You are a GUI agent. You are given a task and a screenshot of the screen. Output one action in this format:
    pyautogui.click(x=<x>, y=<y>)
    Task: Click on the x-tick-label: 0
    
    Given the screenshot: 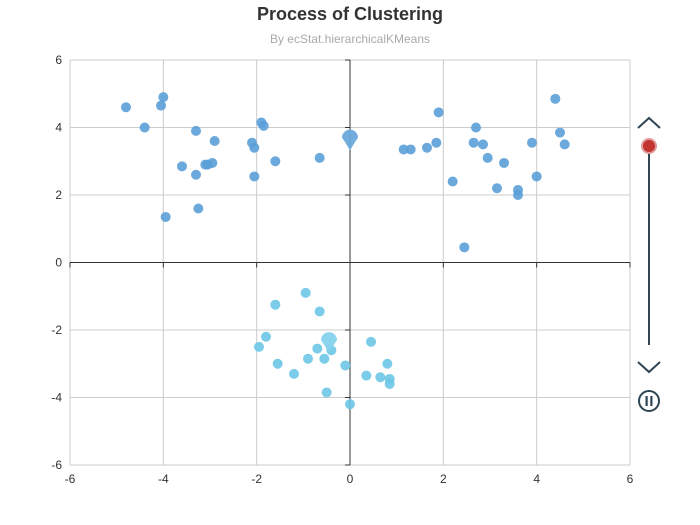 What is the action you would take?
    pyautogui.click(x=350, y=479)
    